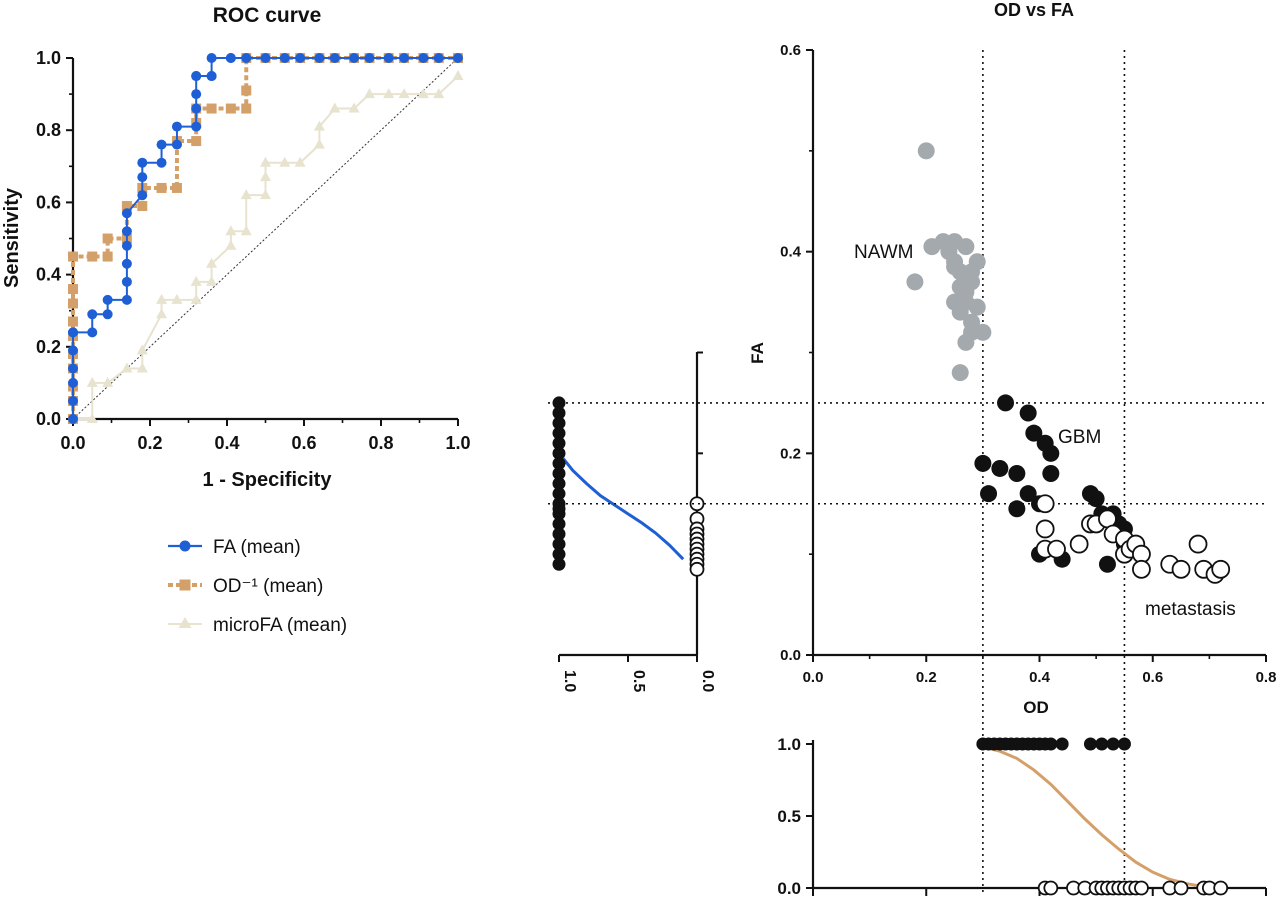 The height and width of the screenshot is (904, 1280). What do you see at coordinates (185, 546) in the screenshot?
I see `legend-marker-fa` at bounding box center [185, 546].